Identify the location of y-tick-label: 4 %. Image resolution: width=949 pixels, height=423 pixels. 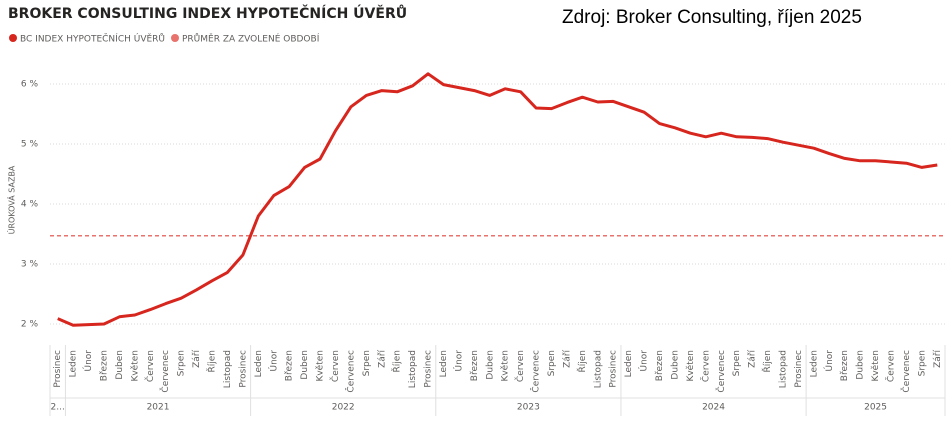
(30, 205).